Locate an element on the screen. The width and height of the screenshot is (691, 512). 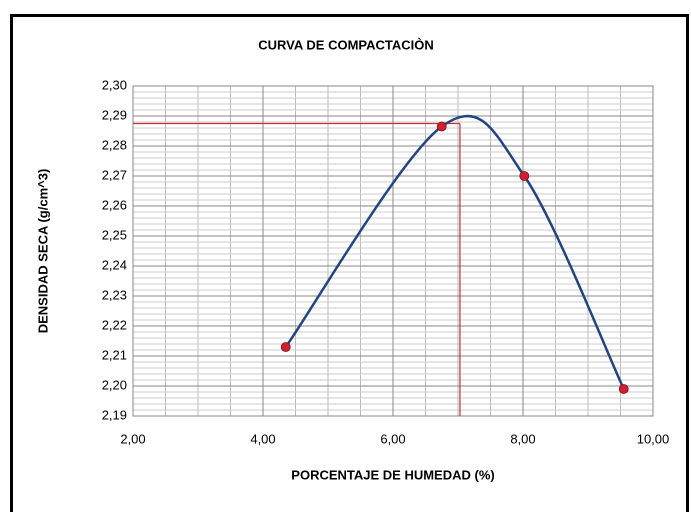
y-tick-label: 2,23 is located at coordinates (114, 294).